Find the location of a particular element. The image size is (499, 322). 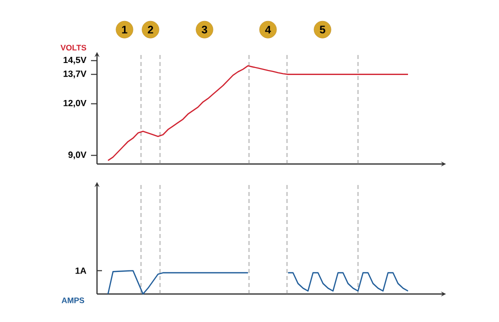

text: 1A is located at coordinates (81, 271).